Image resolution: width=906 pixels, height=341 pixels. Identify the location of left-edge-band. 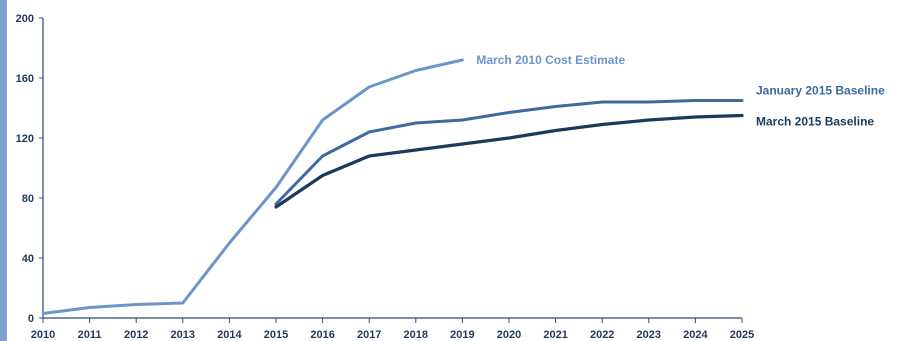
(3, 170).